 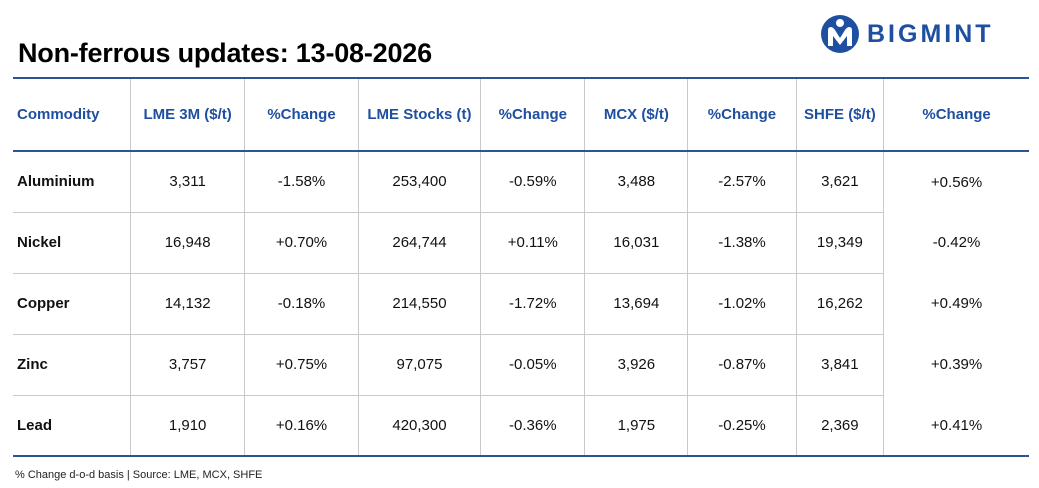 I want to click on mcx-value: 1,975, so click(x=636, y=426).